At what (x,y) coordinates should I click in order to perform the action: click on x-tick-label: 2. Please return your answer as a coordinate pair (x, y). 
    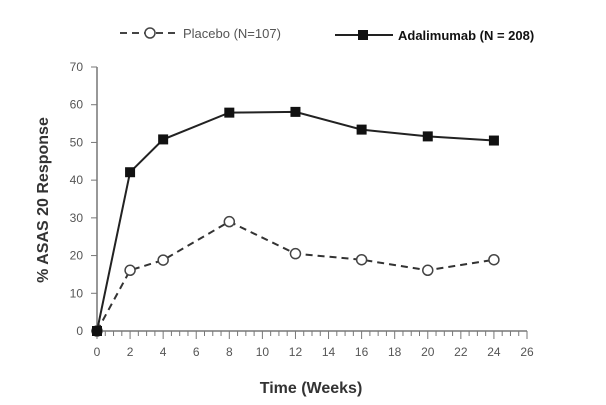
    Looking at the image, I should click on (130, 352).